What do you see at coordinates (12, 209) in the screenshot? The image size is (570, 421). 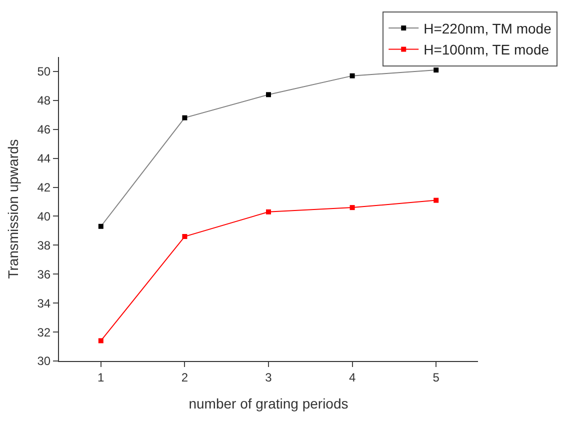 I see `y-axis-title: Transmission upwards` at bounding box center [12, 209].